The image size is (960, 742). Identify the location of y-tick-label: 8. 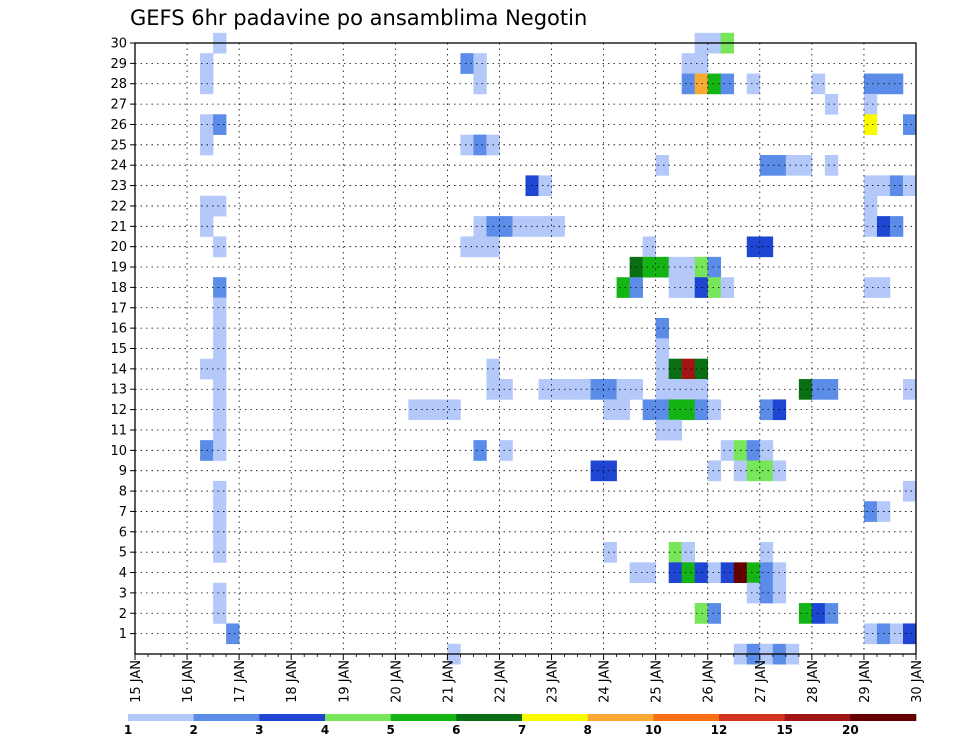
(123, 492).